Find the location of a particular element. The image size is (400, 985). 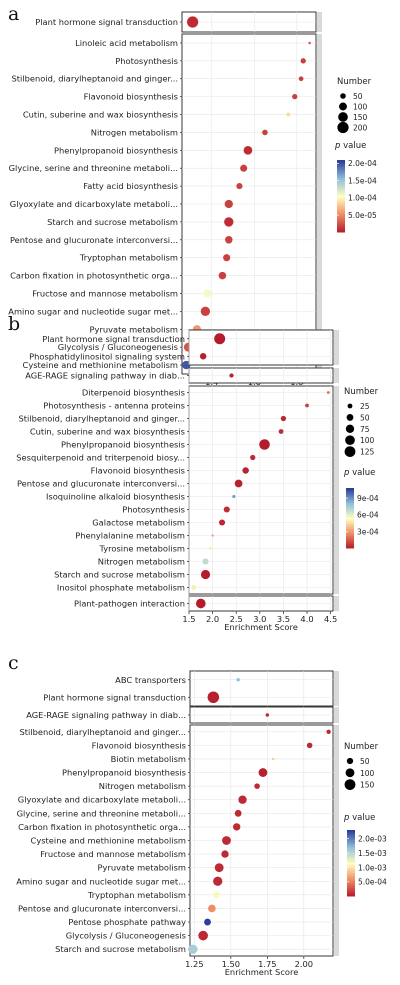

category-label: Flavonoid biosynthesis is located at coordinates (138, 471).